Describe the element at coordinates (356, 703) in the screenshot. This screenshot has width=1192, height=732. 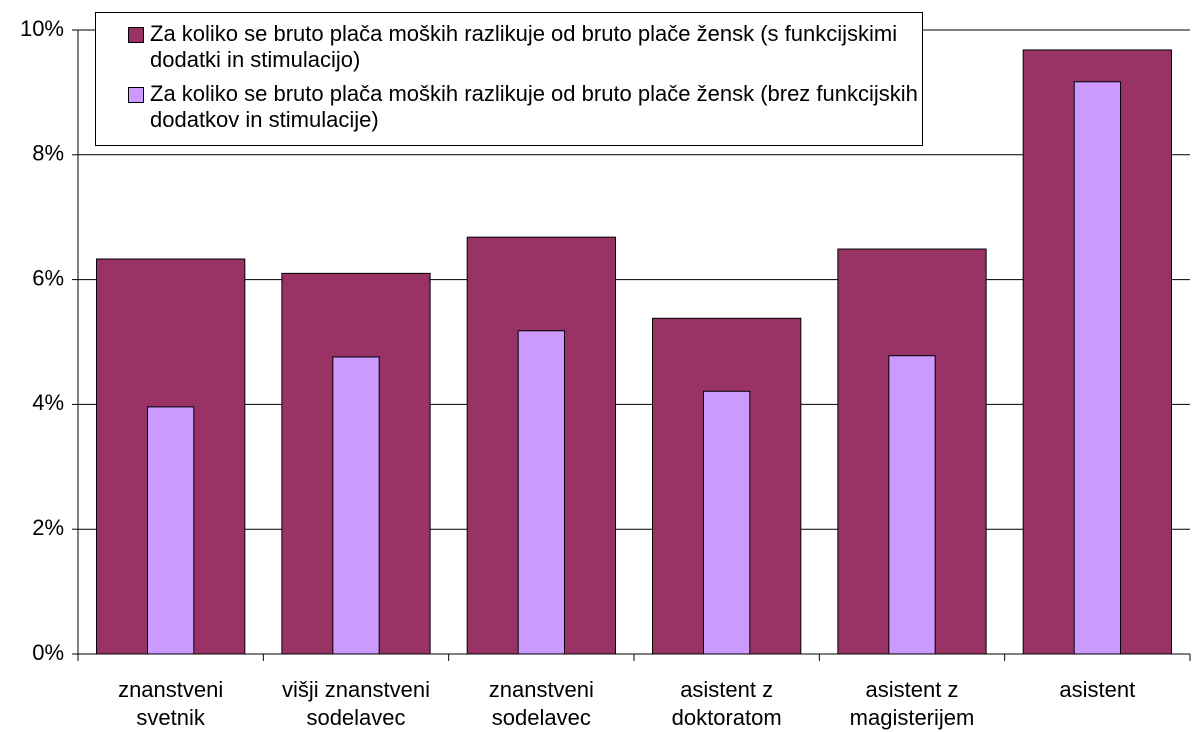
I see `x-tick-label: višji znanstveni sodelavec` at that location.